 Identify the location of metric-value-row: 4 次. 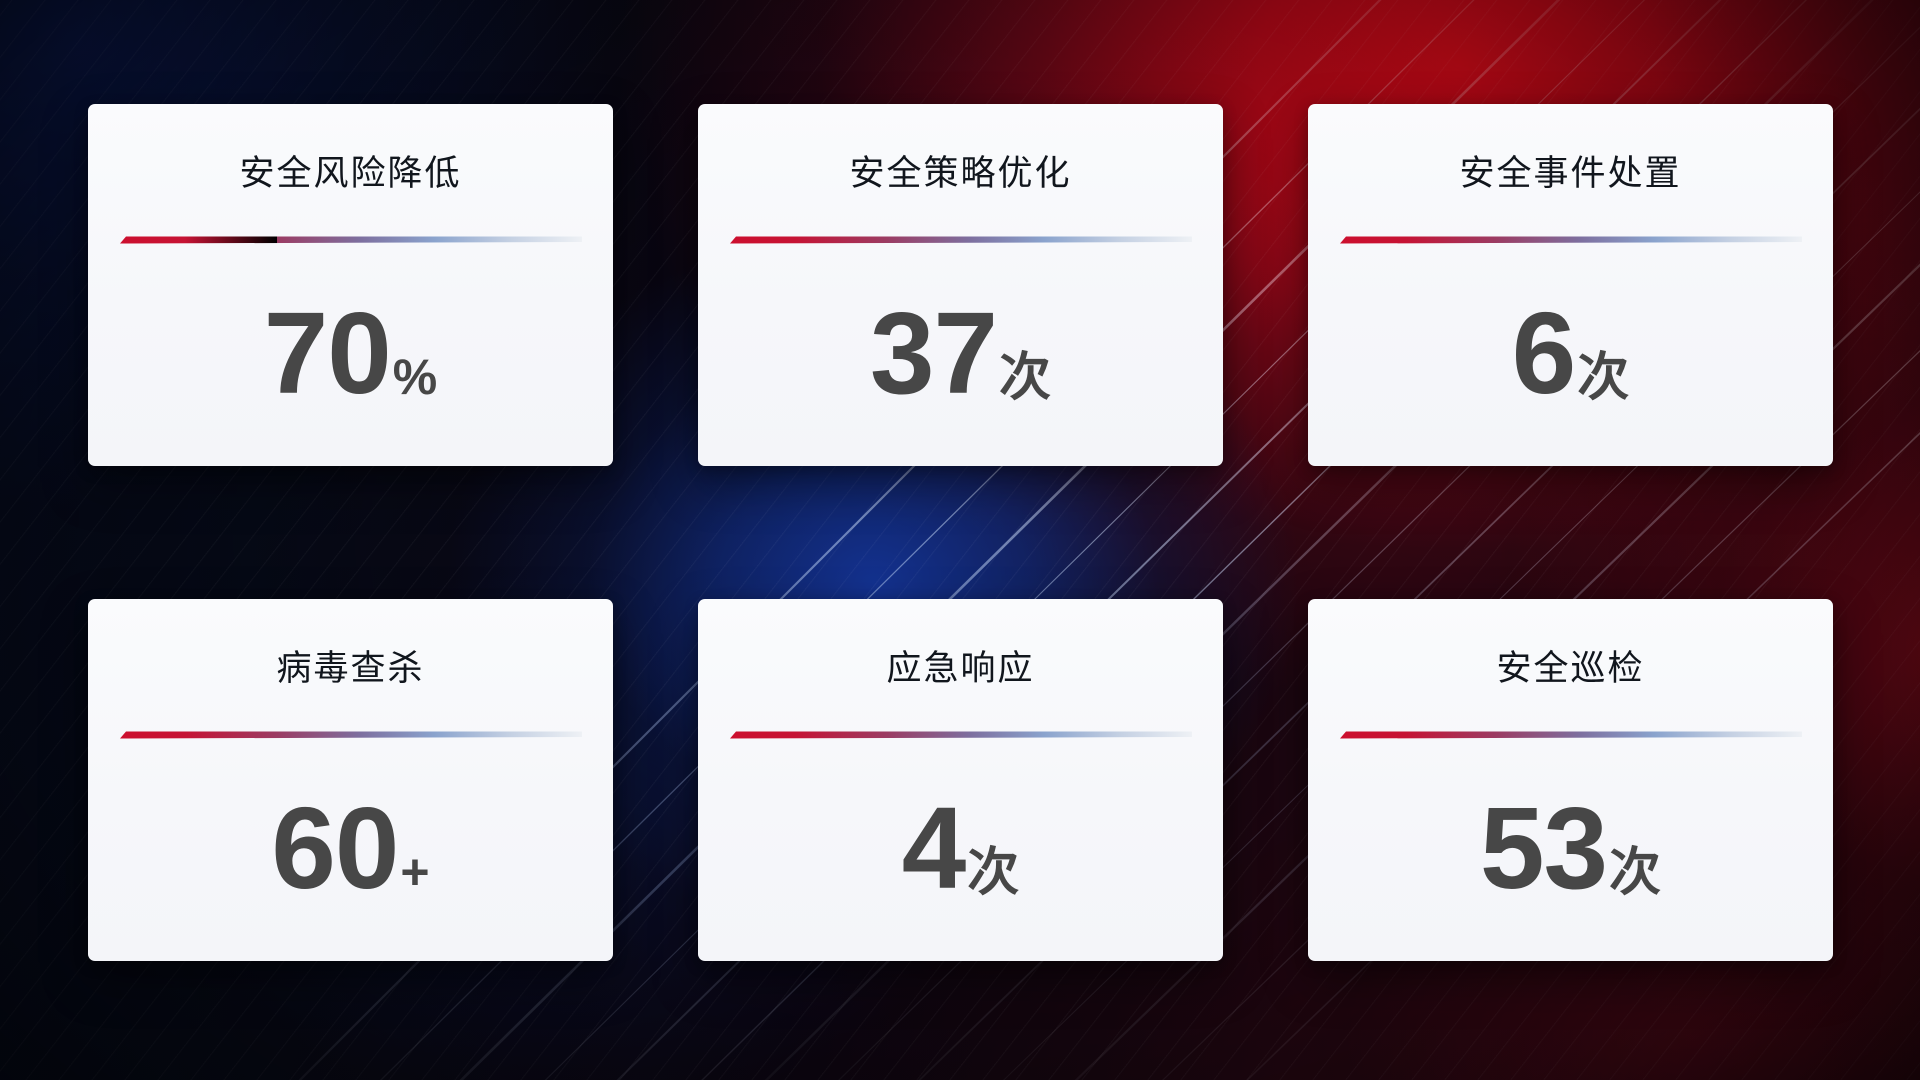
(960, 848).